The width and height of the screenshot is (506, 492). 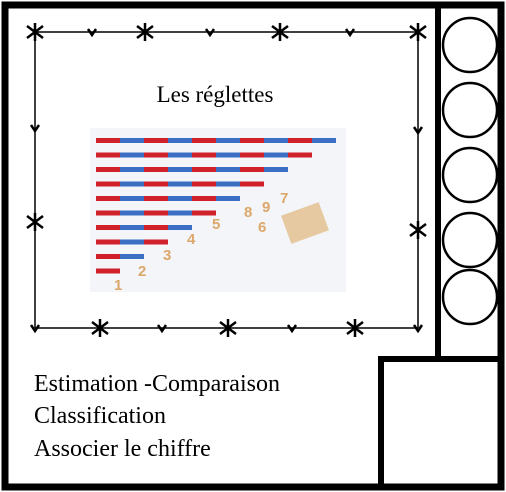 I want to click on text-line: Estimation -Comparaison, so click(x=157, y=384).